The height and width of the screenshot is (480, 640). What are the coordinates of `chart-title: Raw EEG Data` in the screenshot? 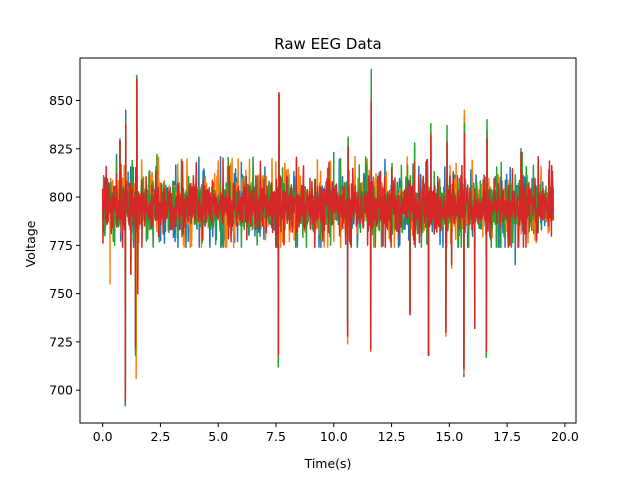 It's located at (327, 44).